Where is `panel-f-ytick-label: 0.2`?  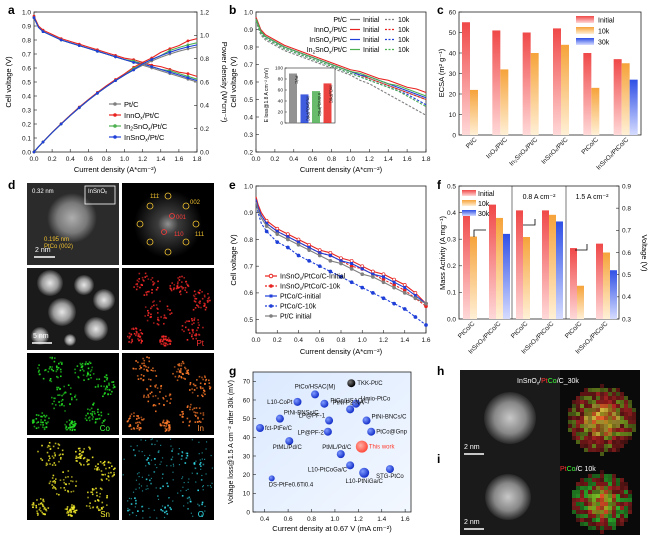
panel-f-ytick-label: 0.2 is located at coordinates (451, 266).